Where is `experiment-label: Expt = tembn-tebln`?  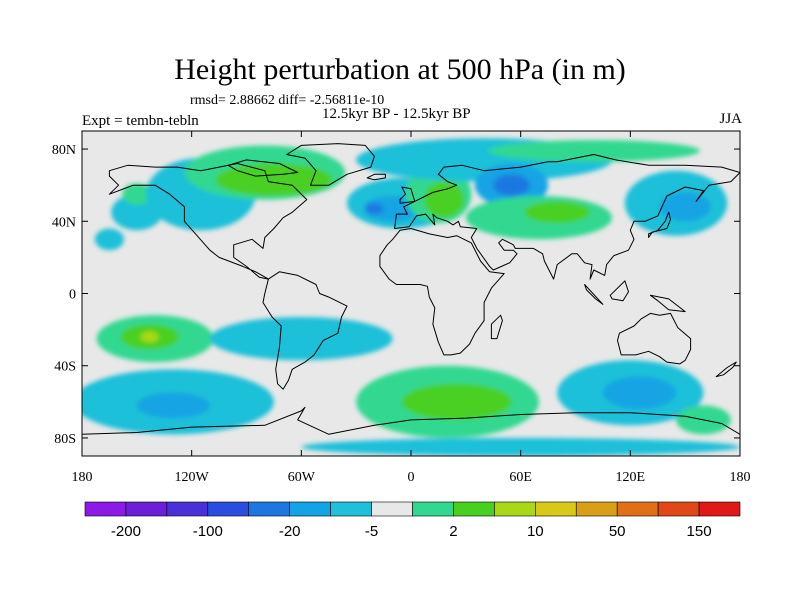
experiment-label: Expt = tembn-tebln is located at coordinates (140, 121).